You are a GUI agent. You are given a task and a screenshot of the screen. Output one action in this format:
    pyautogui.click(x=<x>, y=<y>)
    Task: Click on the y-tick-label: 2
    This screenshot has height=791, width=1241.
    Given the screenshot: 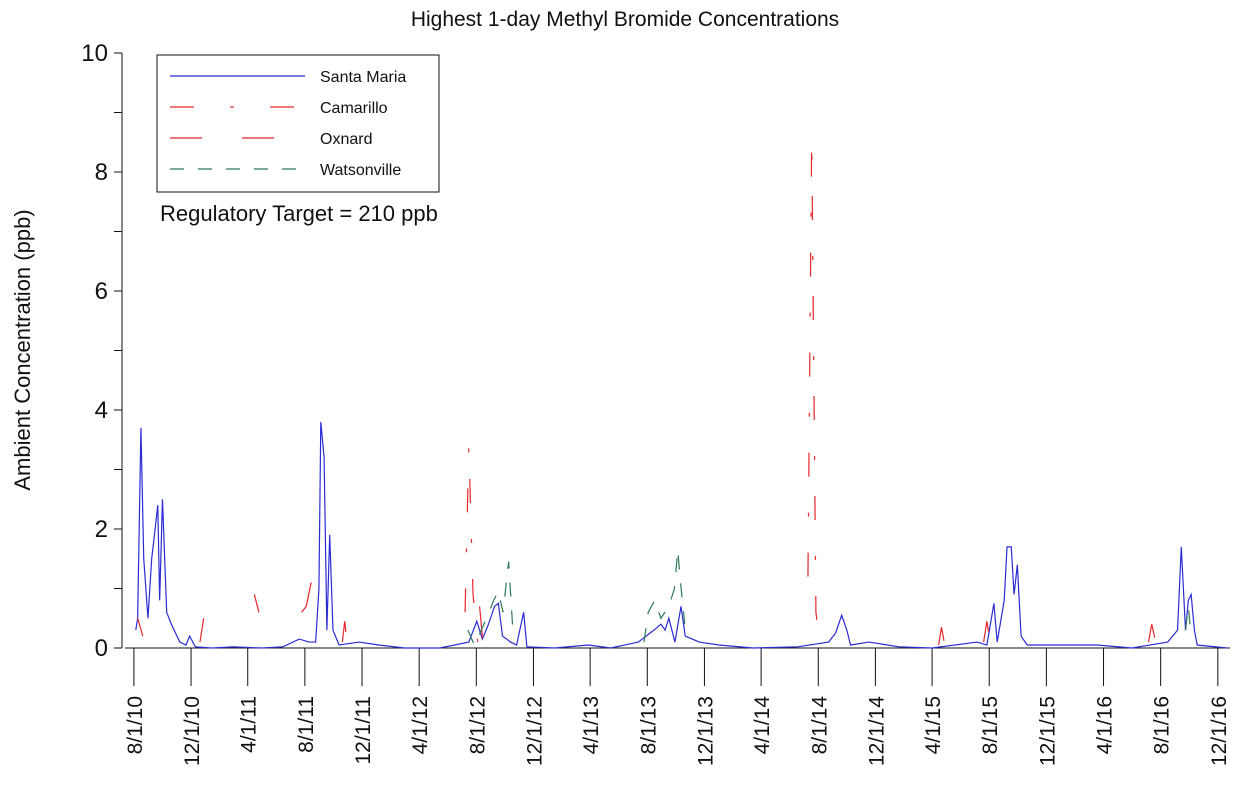 What is the action you would take?
    pyautogui.click(x=101, y=529)
    